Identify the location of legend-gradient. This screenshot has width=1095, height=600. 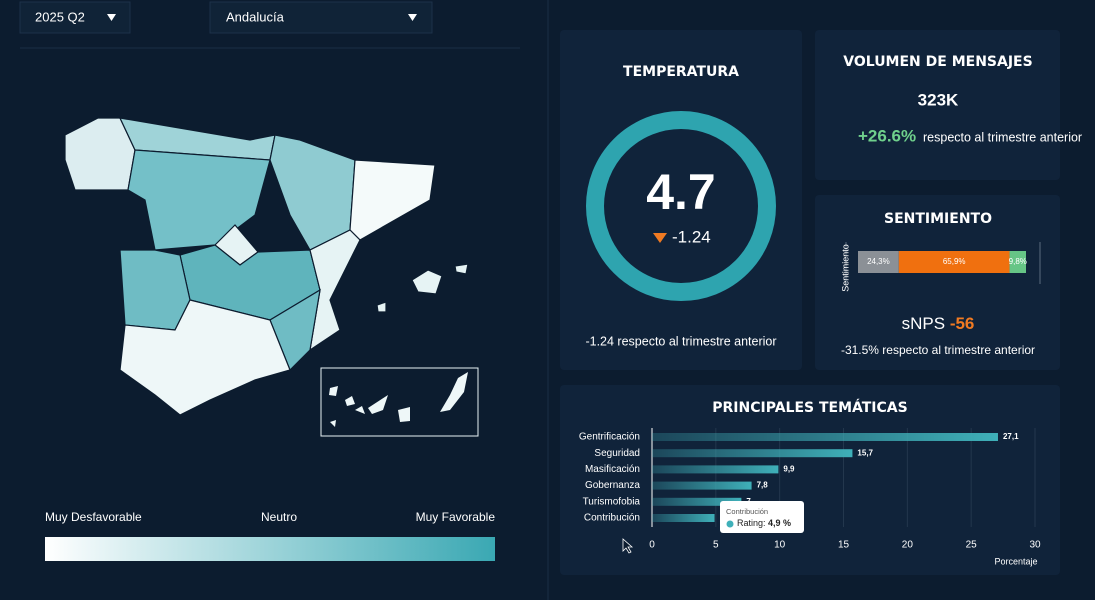
(270, 549).